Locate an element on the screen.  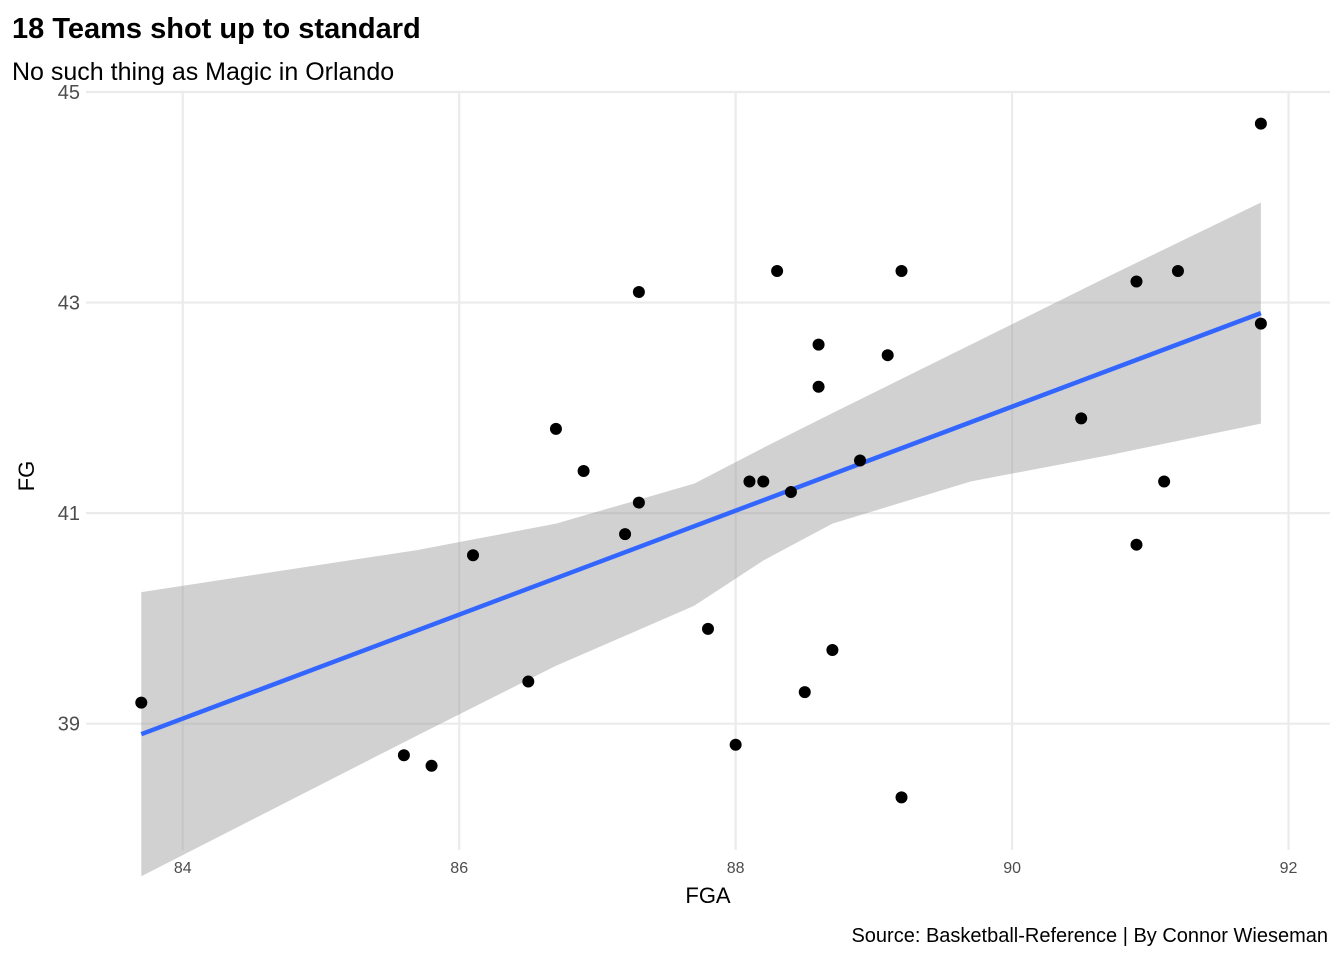
x-tick-label: 90 is located at coordinates (1012, 868).